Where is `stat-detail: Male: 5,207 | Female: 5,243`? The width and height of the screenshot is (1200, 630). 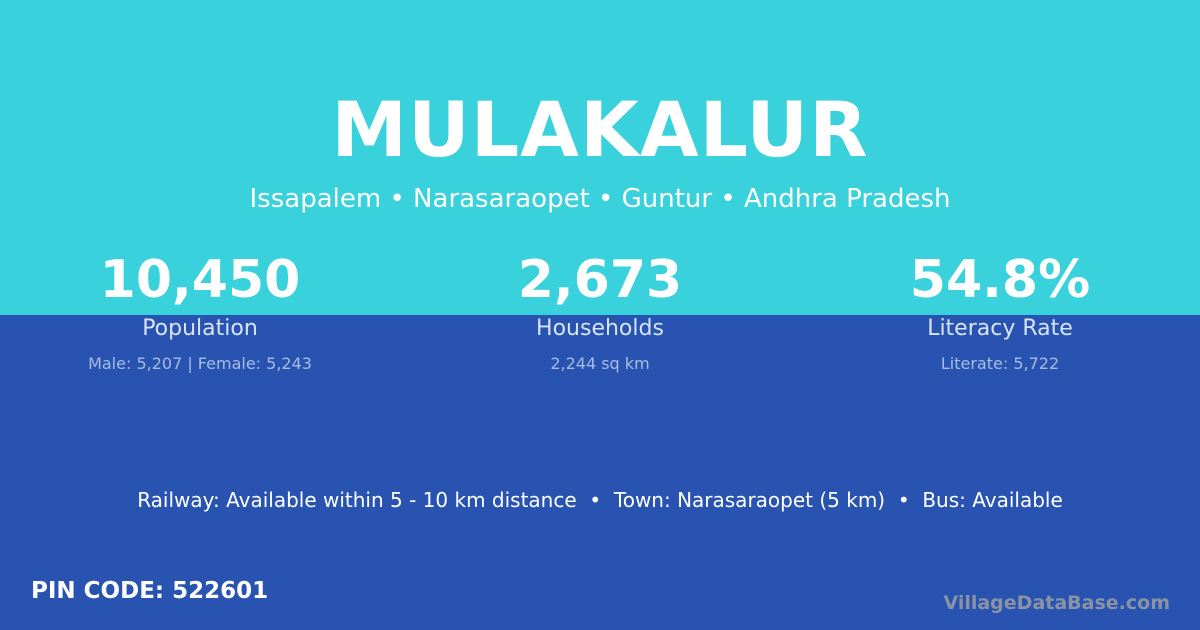
stat-detail: Male: 5,207 | Female: 5,243 is located at coordinates (200, 363).